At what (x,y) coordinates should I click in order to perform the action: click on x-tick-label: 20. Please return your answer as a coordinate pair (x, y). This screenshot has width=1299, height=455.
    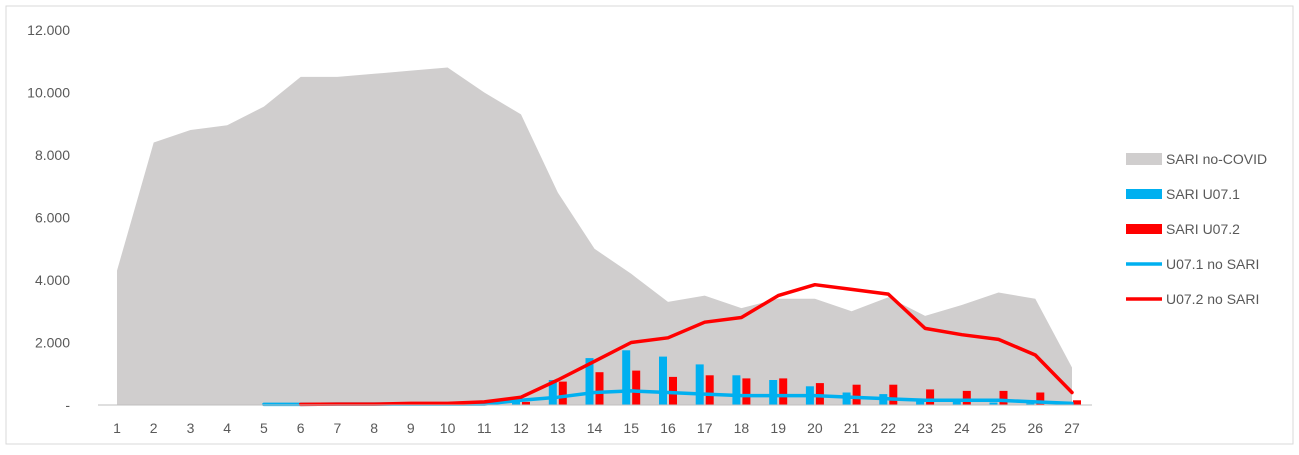
    Looking at the image, I should click on (815, 428).